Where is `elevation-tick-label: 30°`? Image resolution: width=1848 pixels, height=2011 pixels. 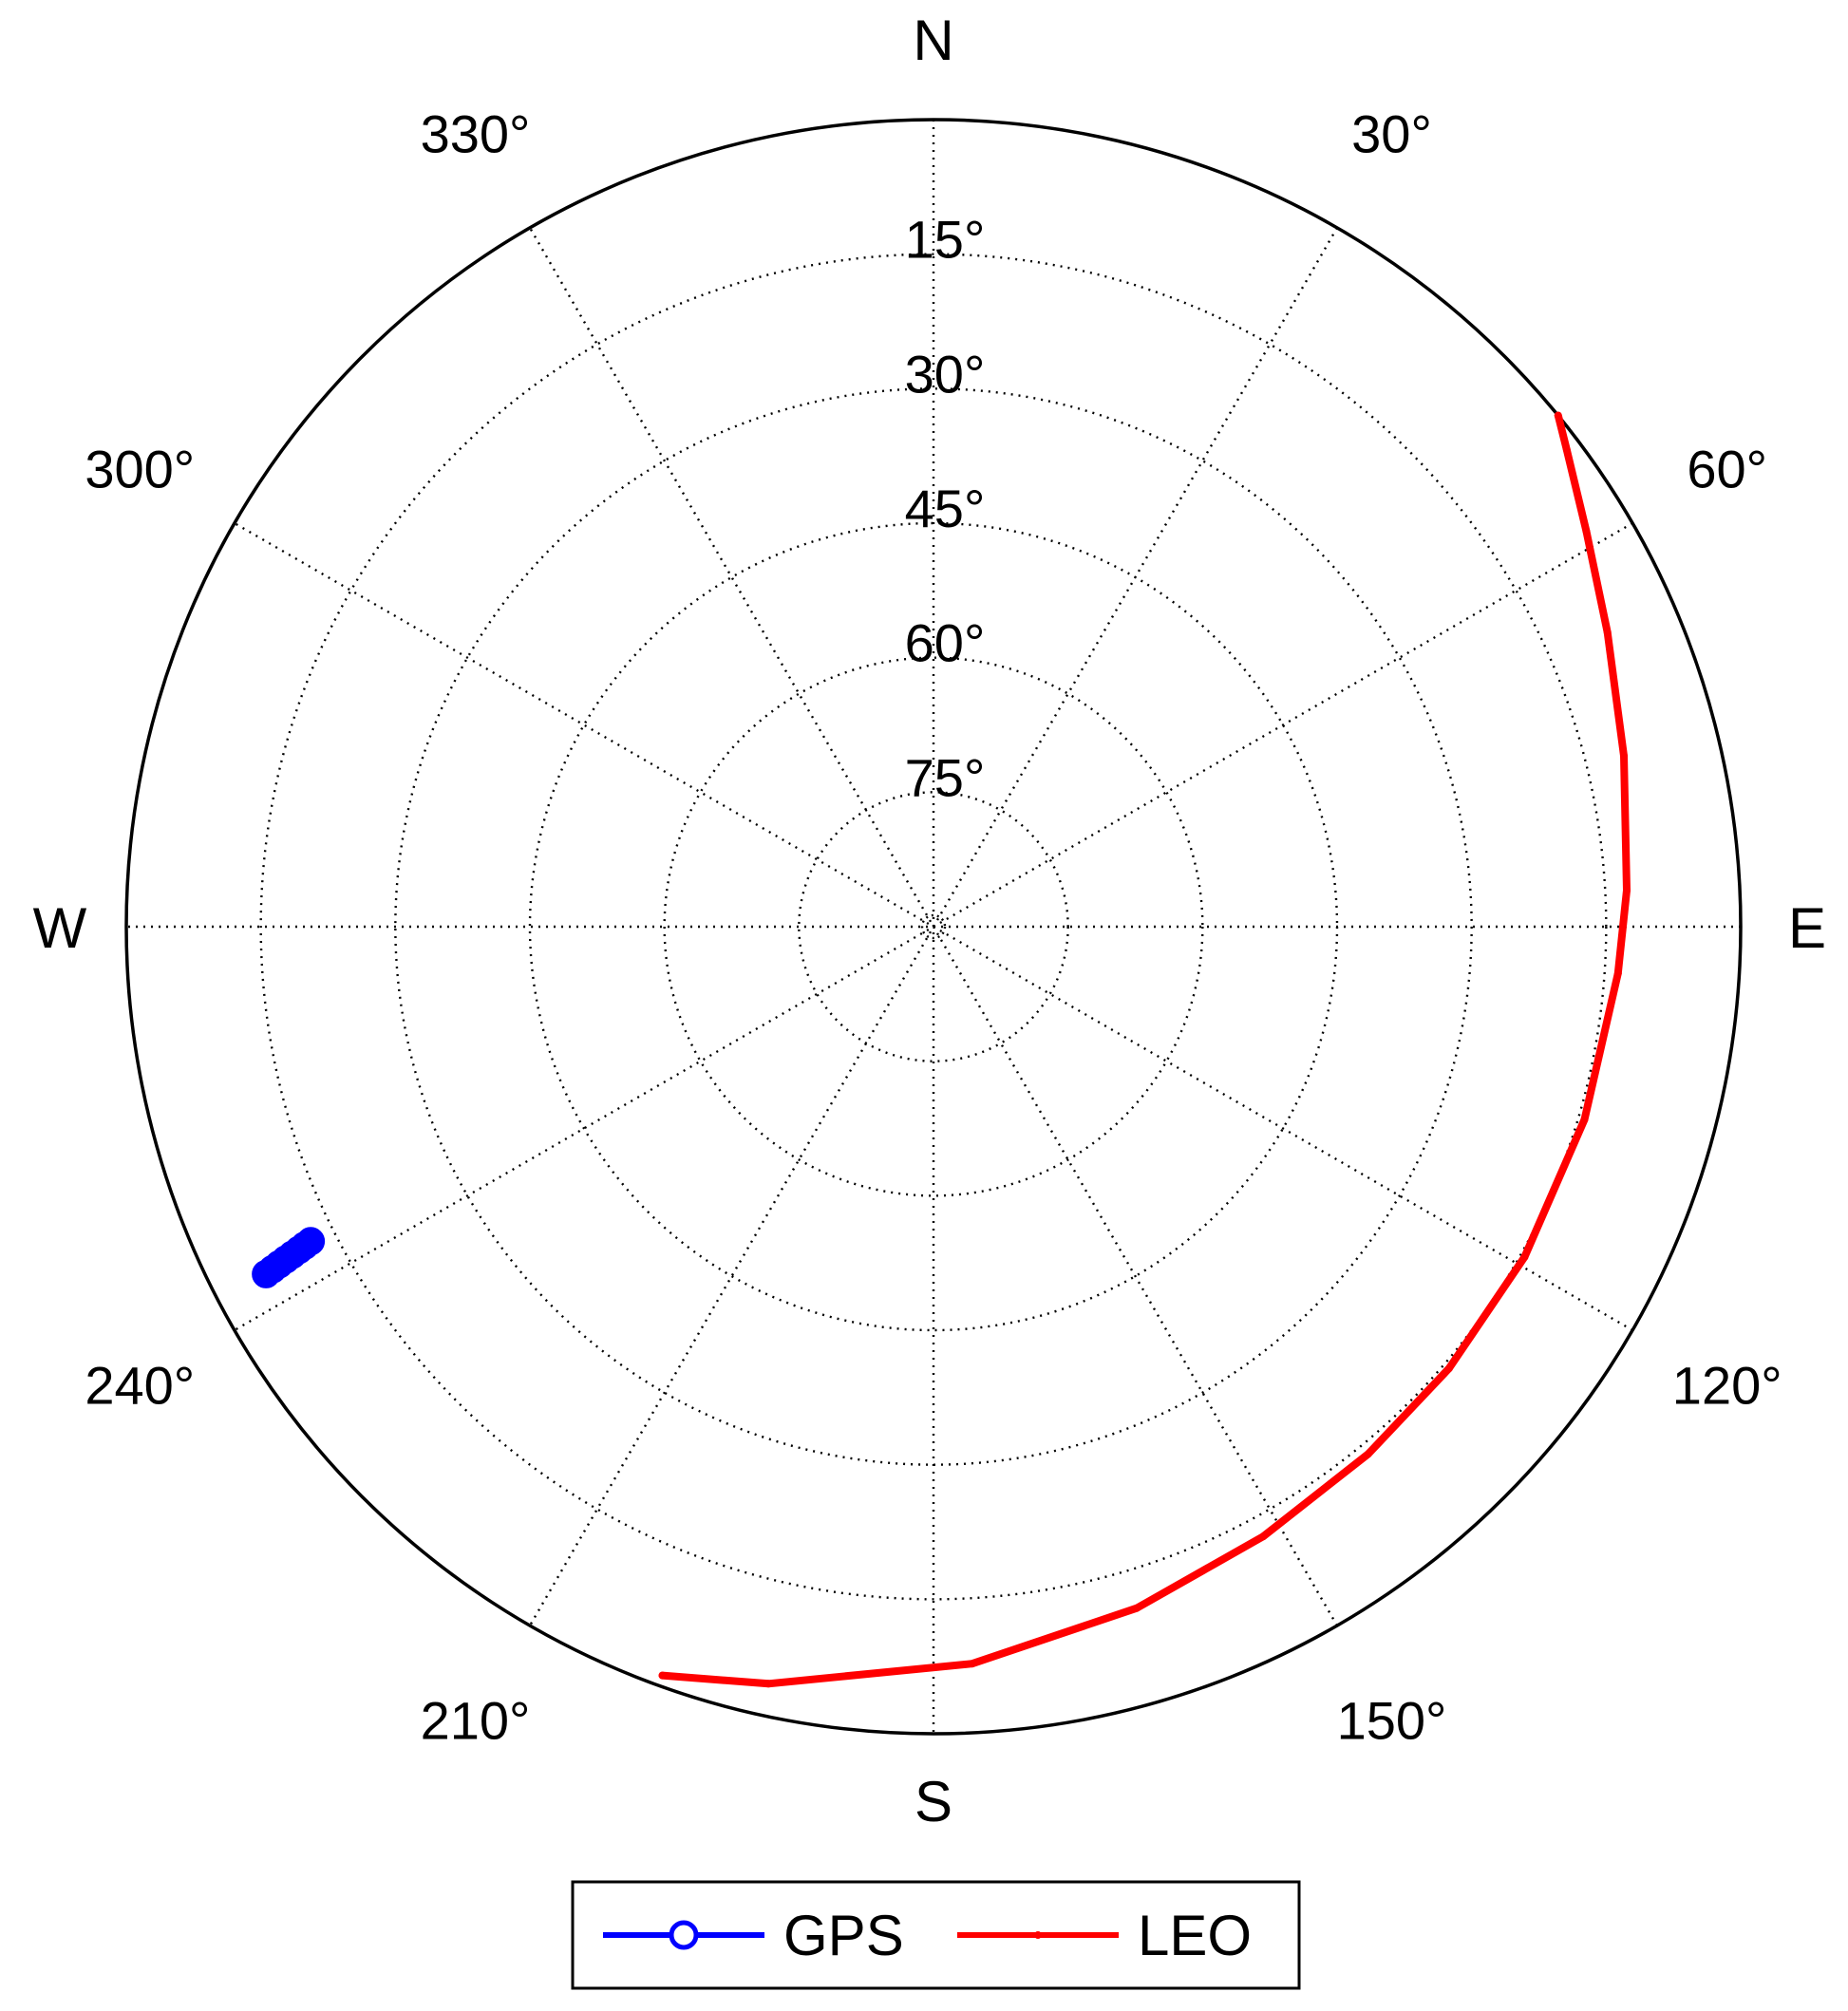
elevation-tick-label: 30° is located at coordinates (945, 374).